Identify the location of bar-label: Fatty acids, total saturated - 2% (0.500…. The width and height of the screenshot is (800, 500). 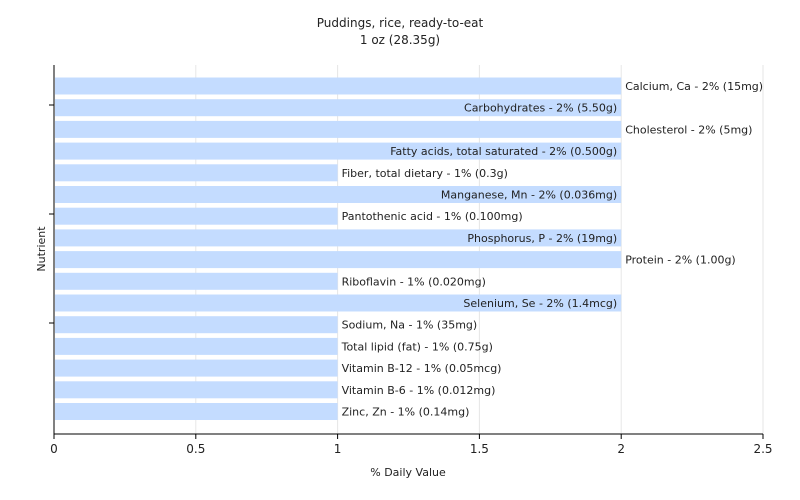
(503, 151).